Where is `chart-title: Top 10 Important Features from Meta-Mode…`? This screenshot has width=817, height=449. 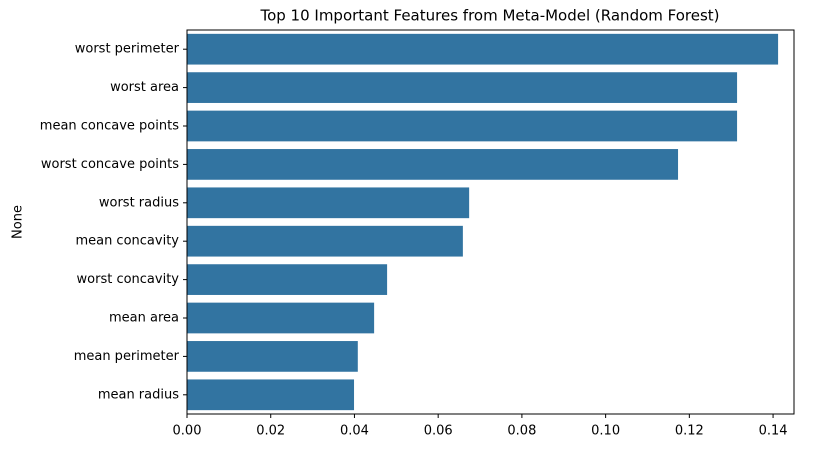 chart-title: Top 10 Important Features from Meta-Mode… is located at coordinates (489, 16).